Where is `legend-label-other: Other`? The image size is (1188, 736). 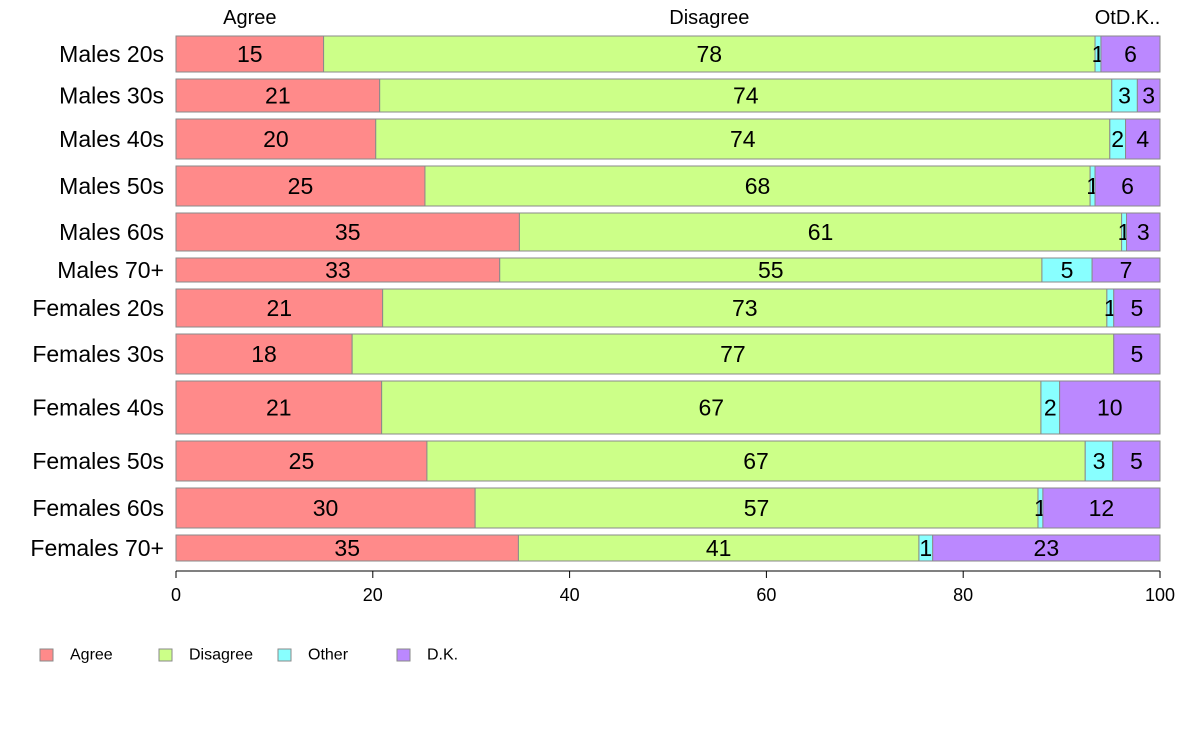 legend-label-other: Other is located at coordinates (328, 655).